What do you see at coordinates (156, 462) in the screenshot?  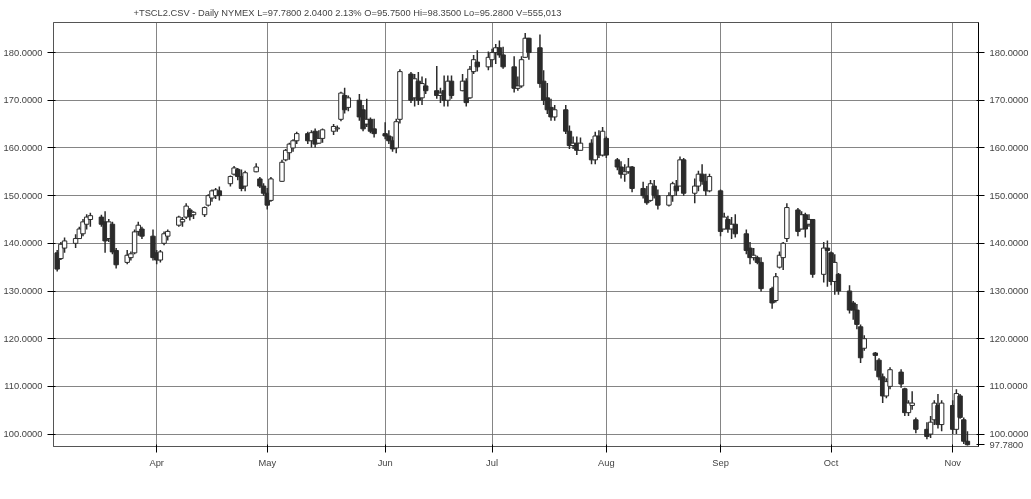 I see `x-tick-label: Apr` at bounding box center [156, 462].